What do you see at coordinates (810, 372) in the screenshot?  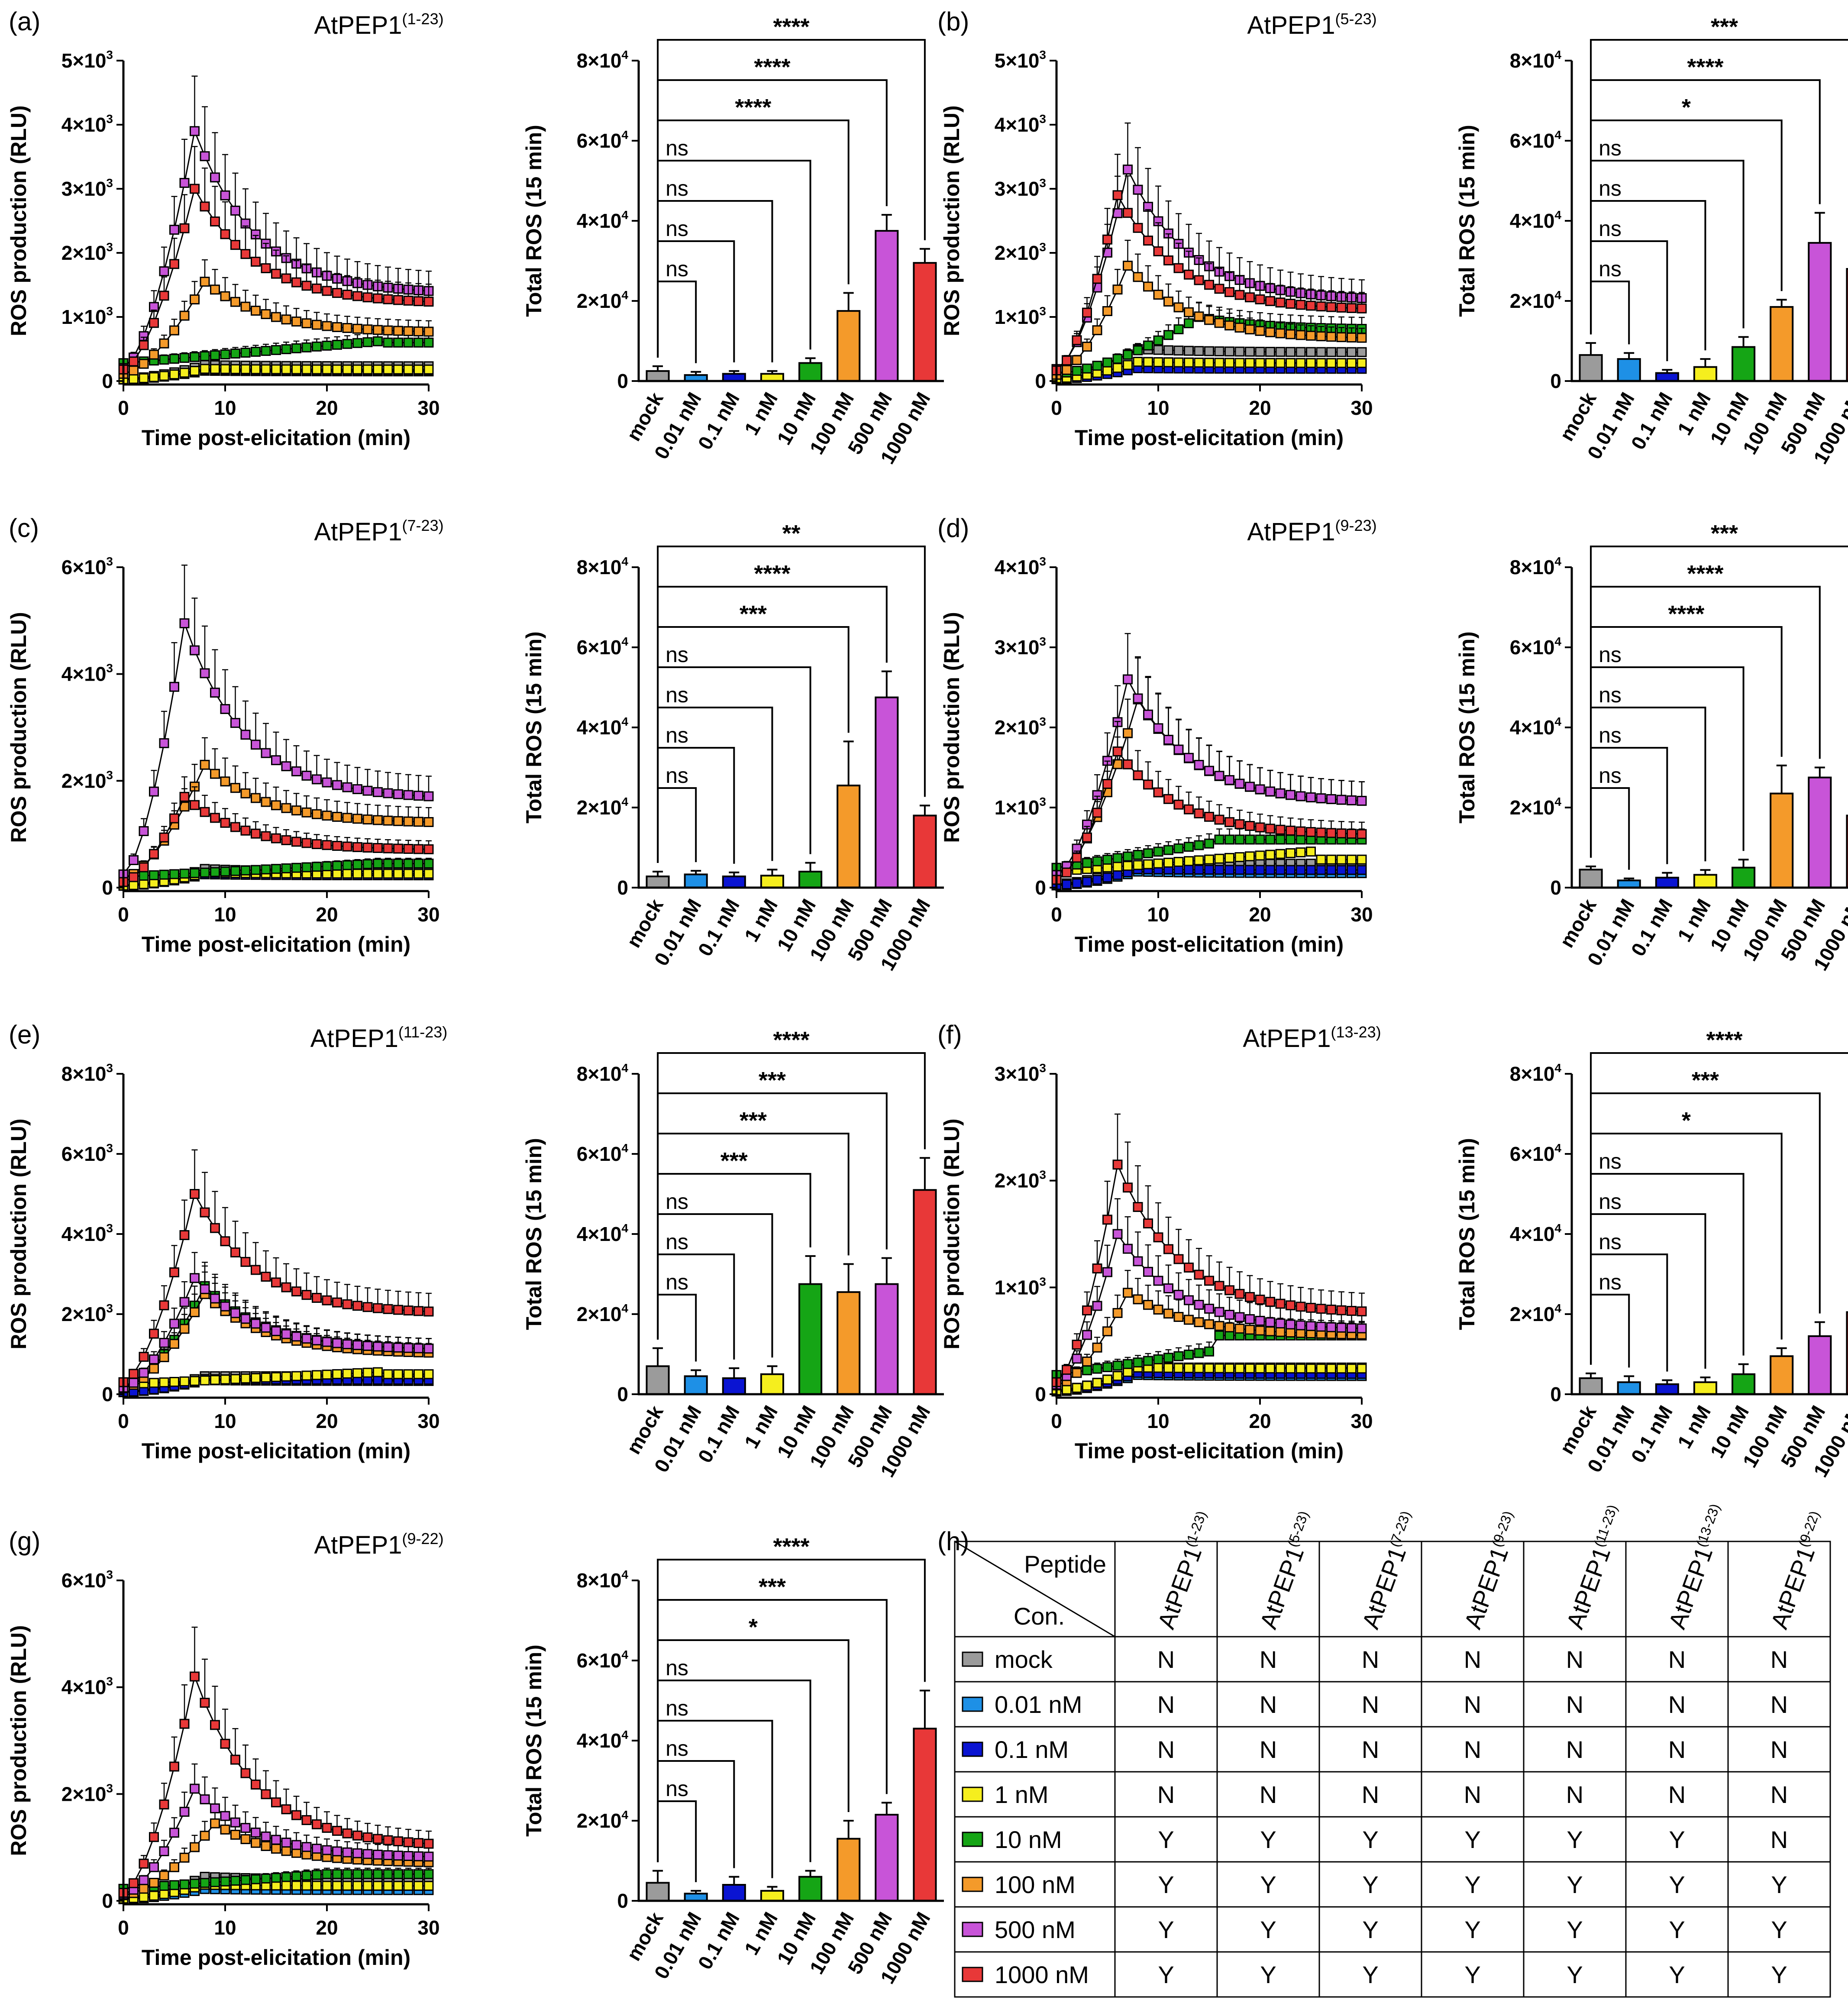 I see `bar-10-nM` at bounding box center [810, 372].